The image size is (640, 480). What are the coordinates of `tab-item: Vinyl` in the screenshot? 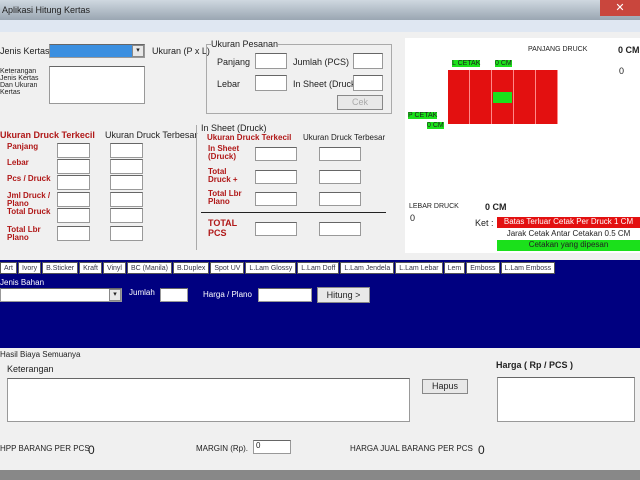 It's located at (114, 268).